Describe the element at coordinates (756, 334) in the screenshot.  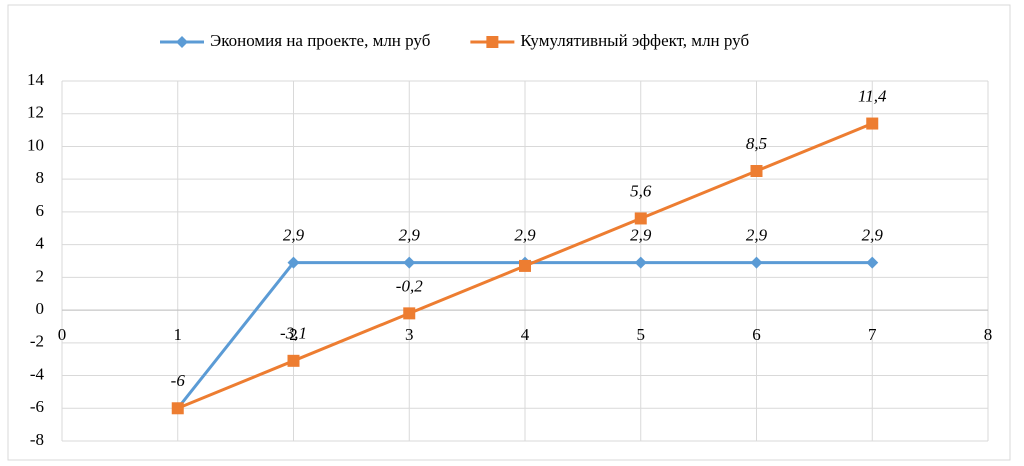
I see `x-tick-label: 6` at that location.